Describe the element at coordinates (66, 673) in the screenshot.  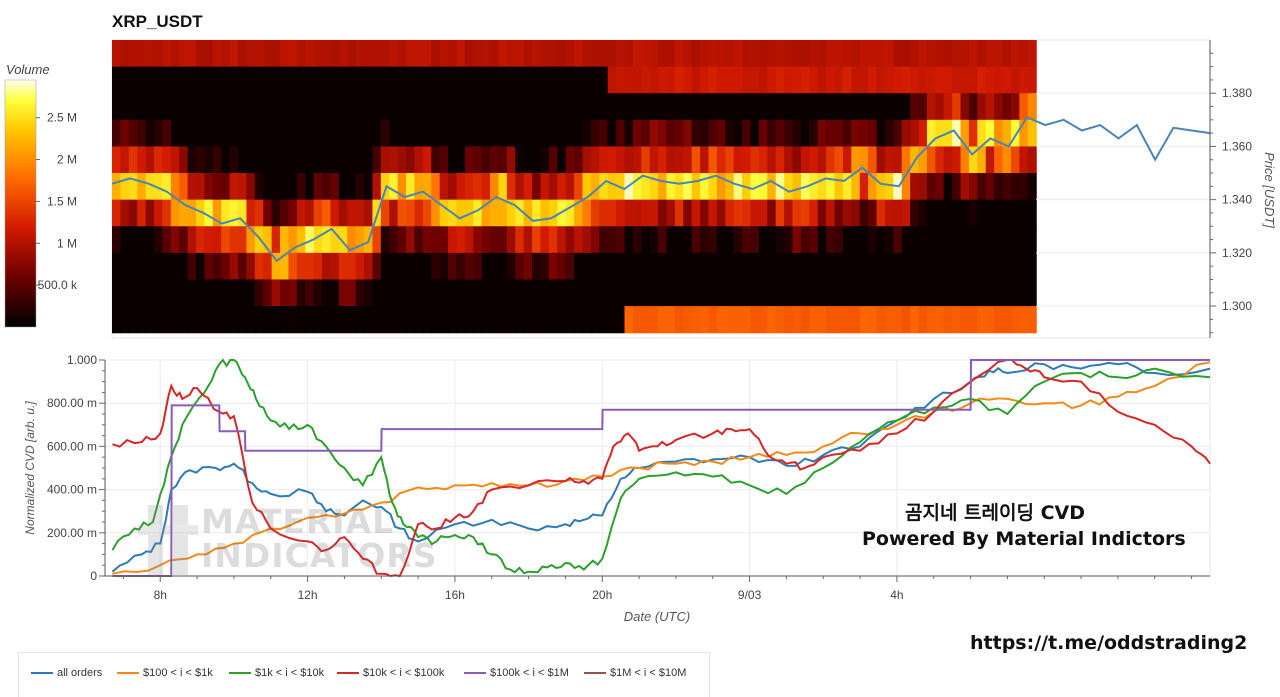
I see `legend-item-all-orders: all orders` at that location.